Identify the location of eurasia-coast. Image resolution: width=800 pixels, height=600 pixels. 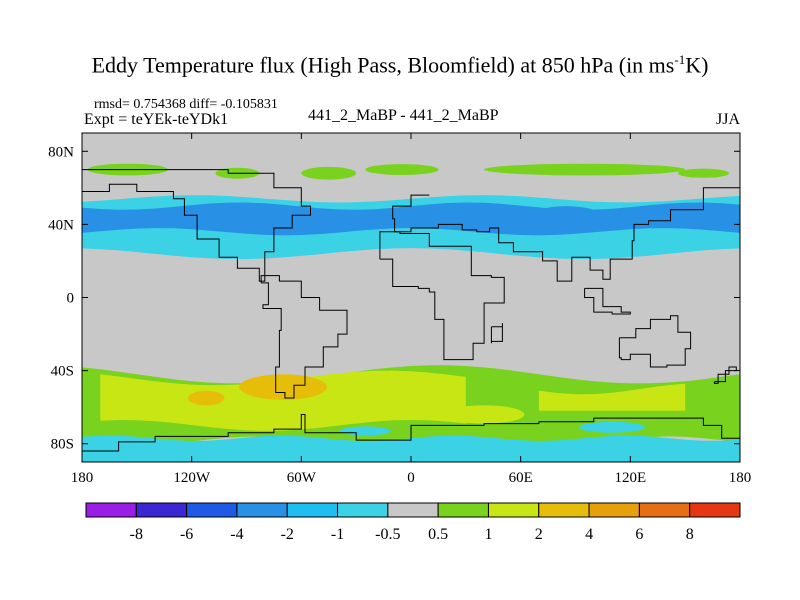
(566, 229).